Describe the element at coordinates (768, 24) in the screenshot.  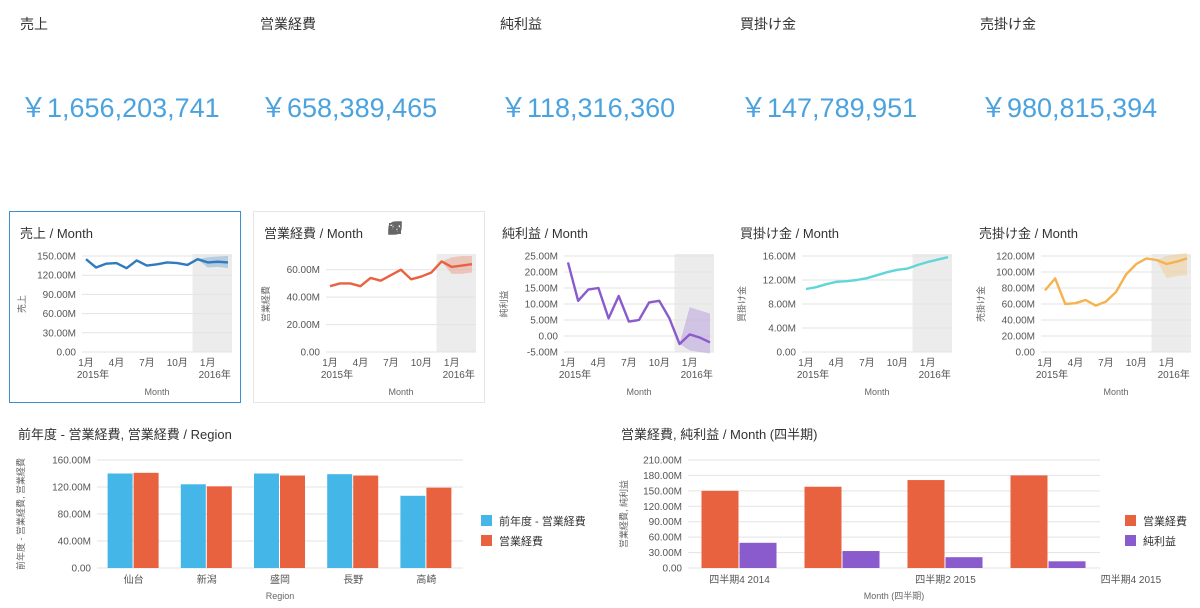
I see `kpi-title: 買掛け金` at that location.